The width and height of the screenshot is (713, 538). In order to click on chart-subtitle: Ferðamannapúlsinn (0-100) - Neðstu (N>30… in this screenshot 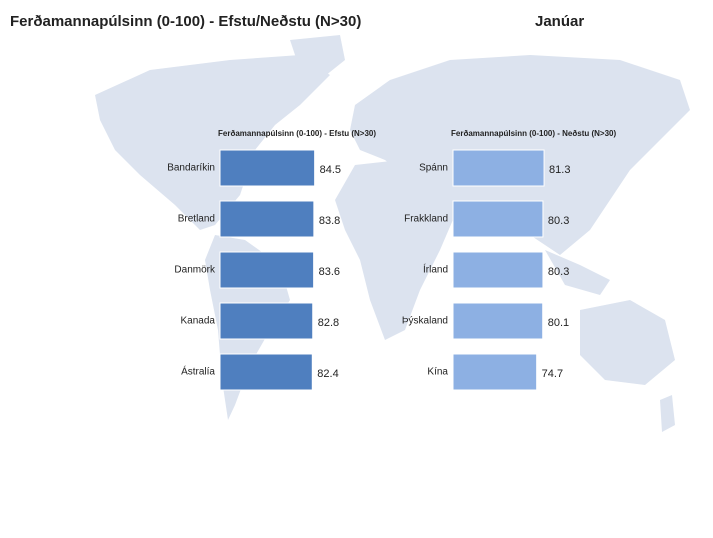, I will do `click(533, 133)`.